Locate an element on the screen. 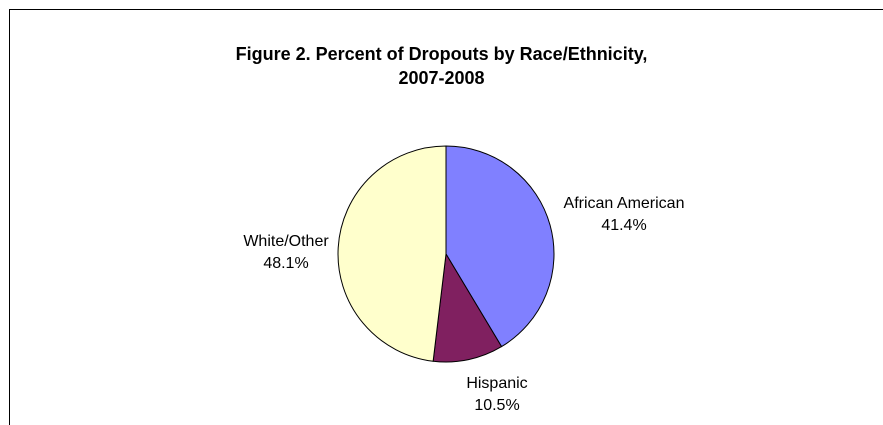 The width and height of the screenshot is (883, 425). slice-label-name: African American is located at coordinates (624, 203).